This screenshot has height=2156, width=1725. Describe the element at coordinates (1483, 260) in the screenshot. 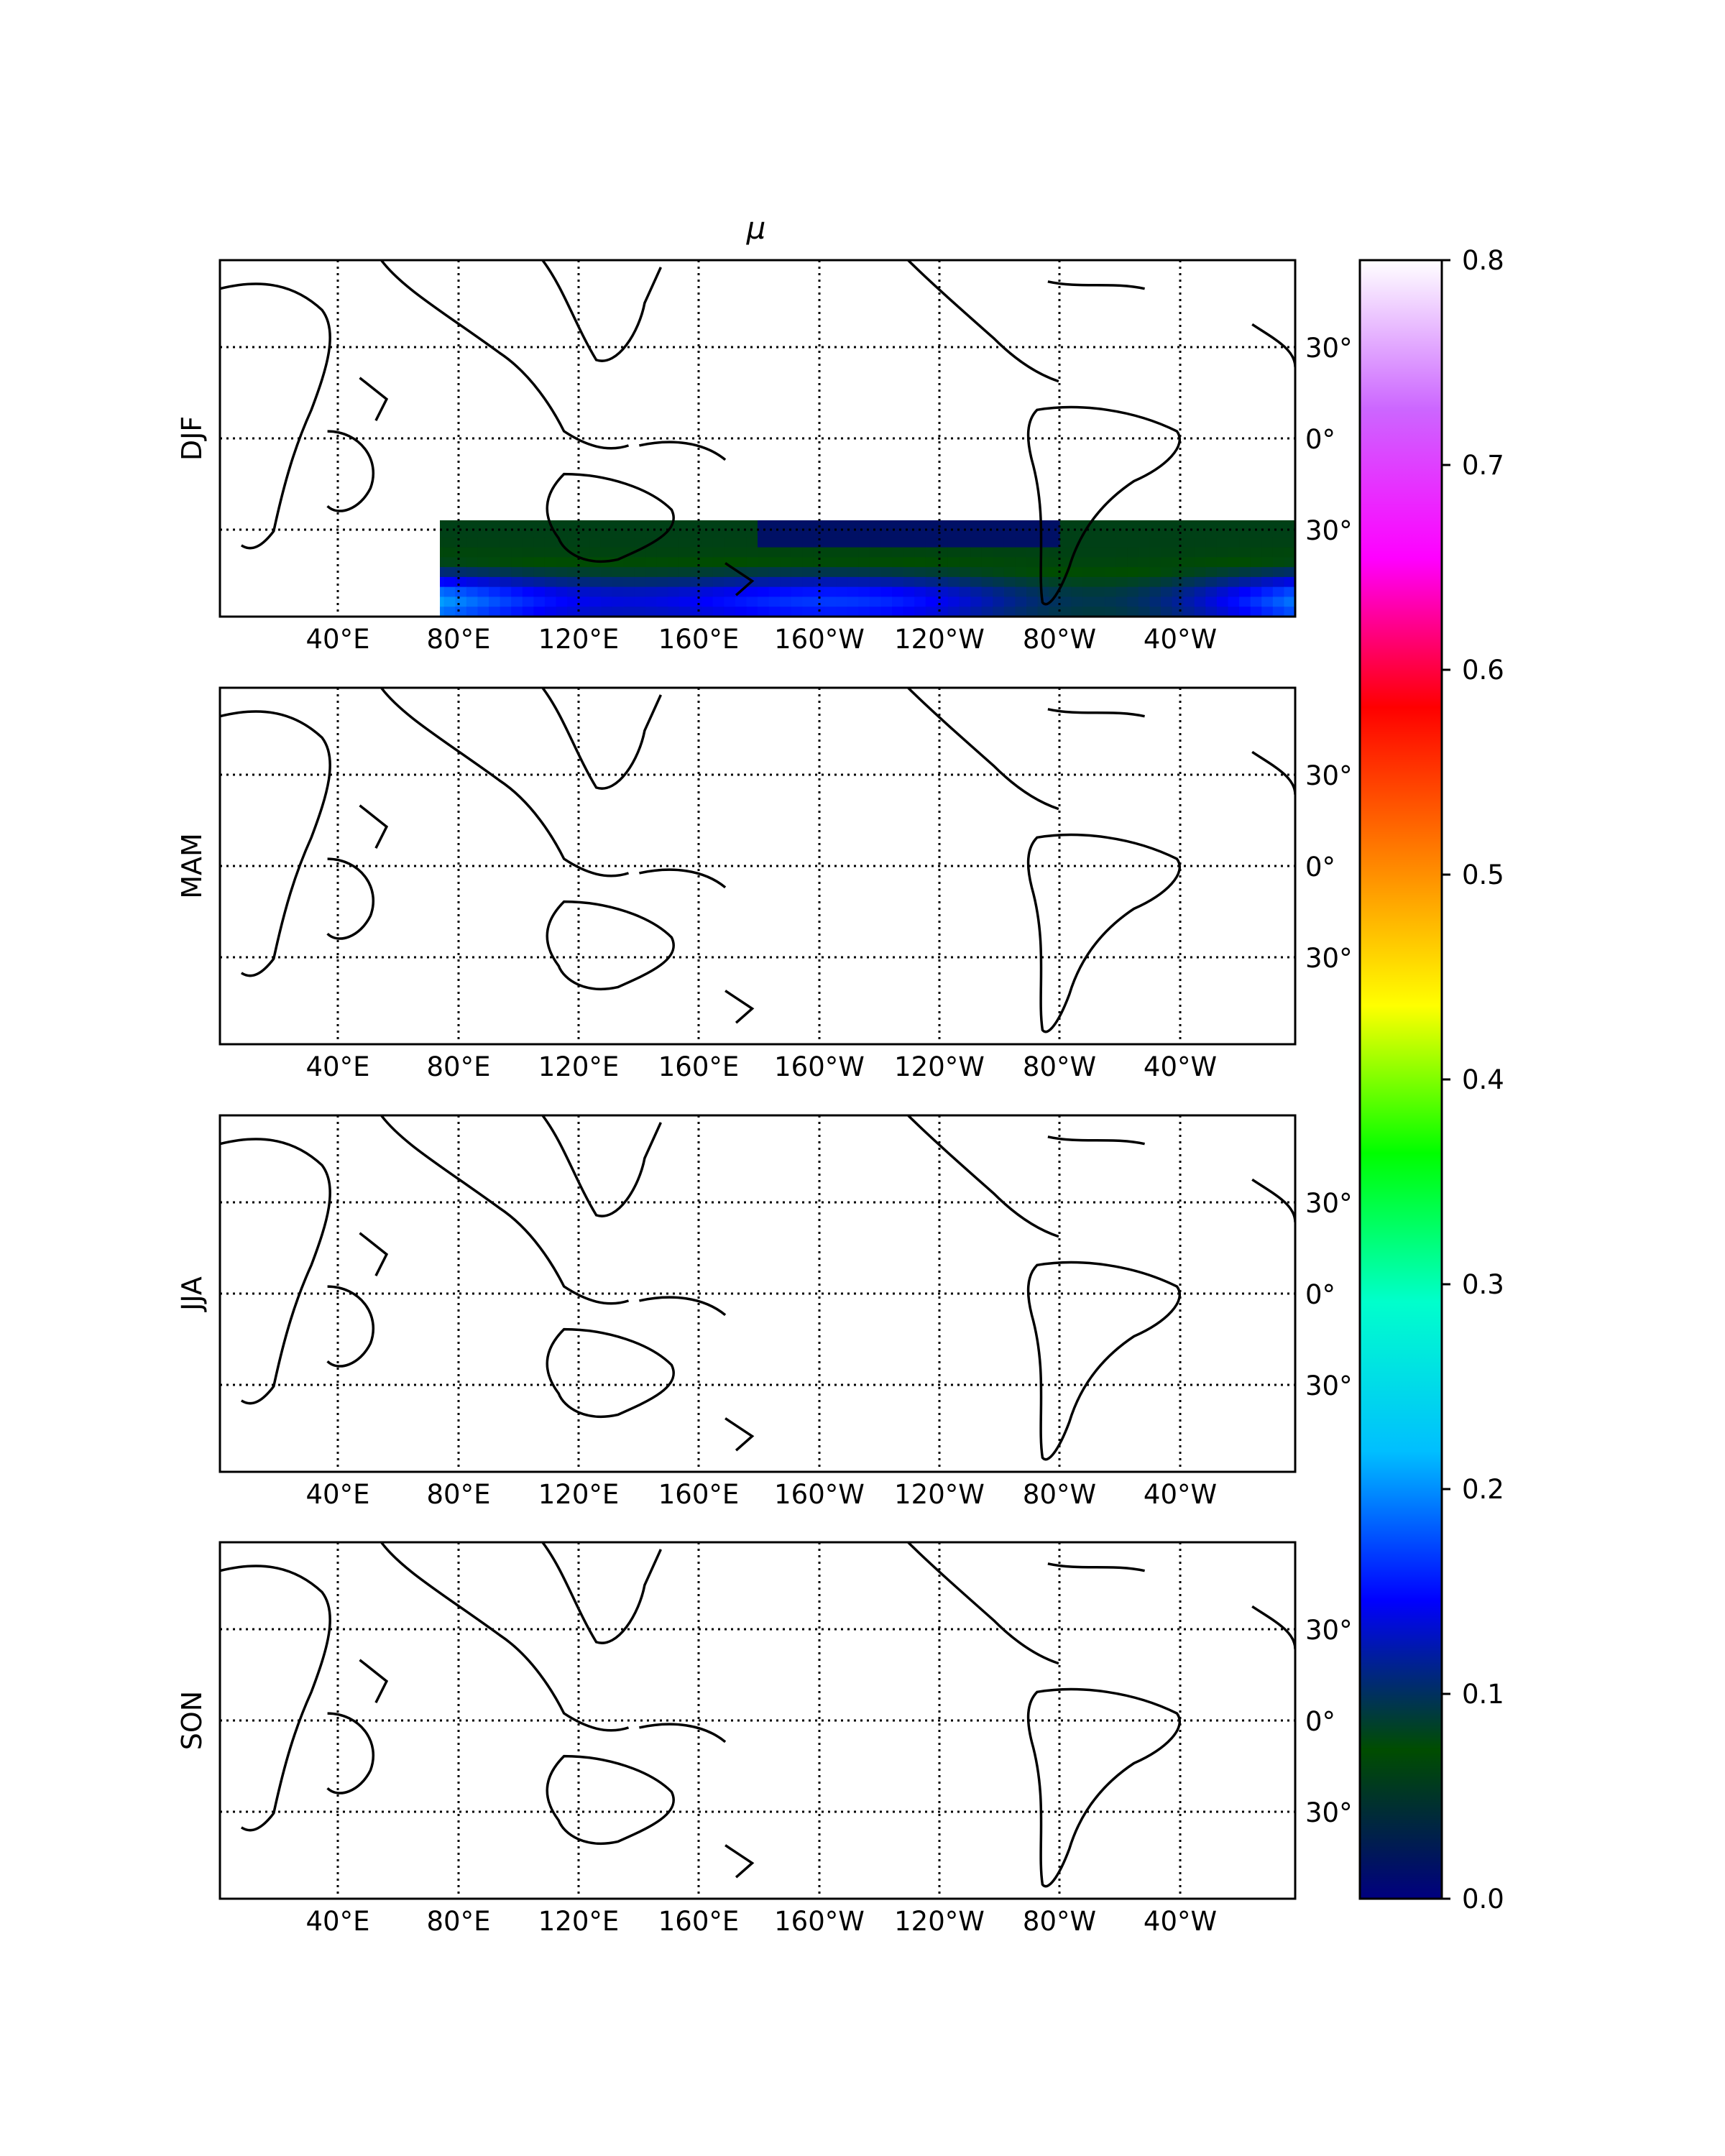

I see `colorbar-tick-label: 0.8` at that location.